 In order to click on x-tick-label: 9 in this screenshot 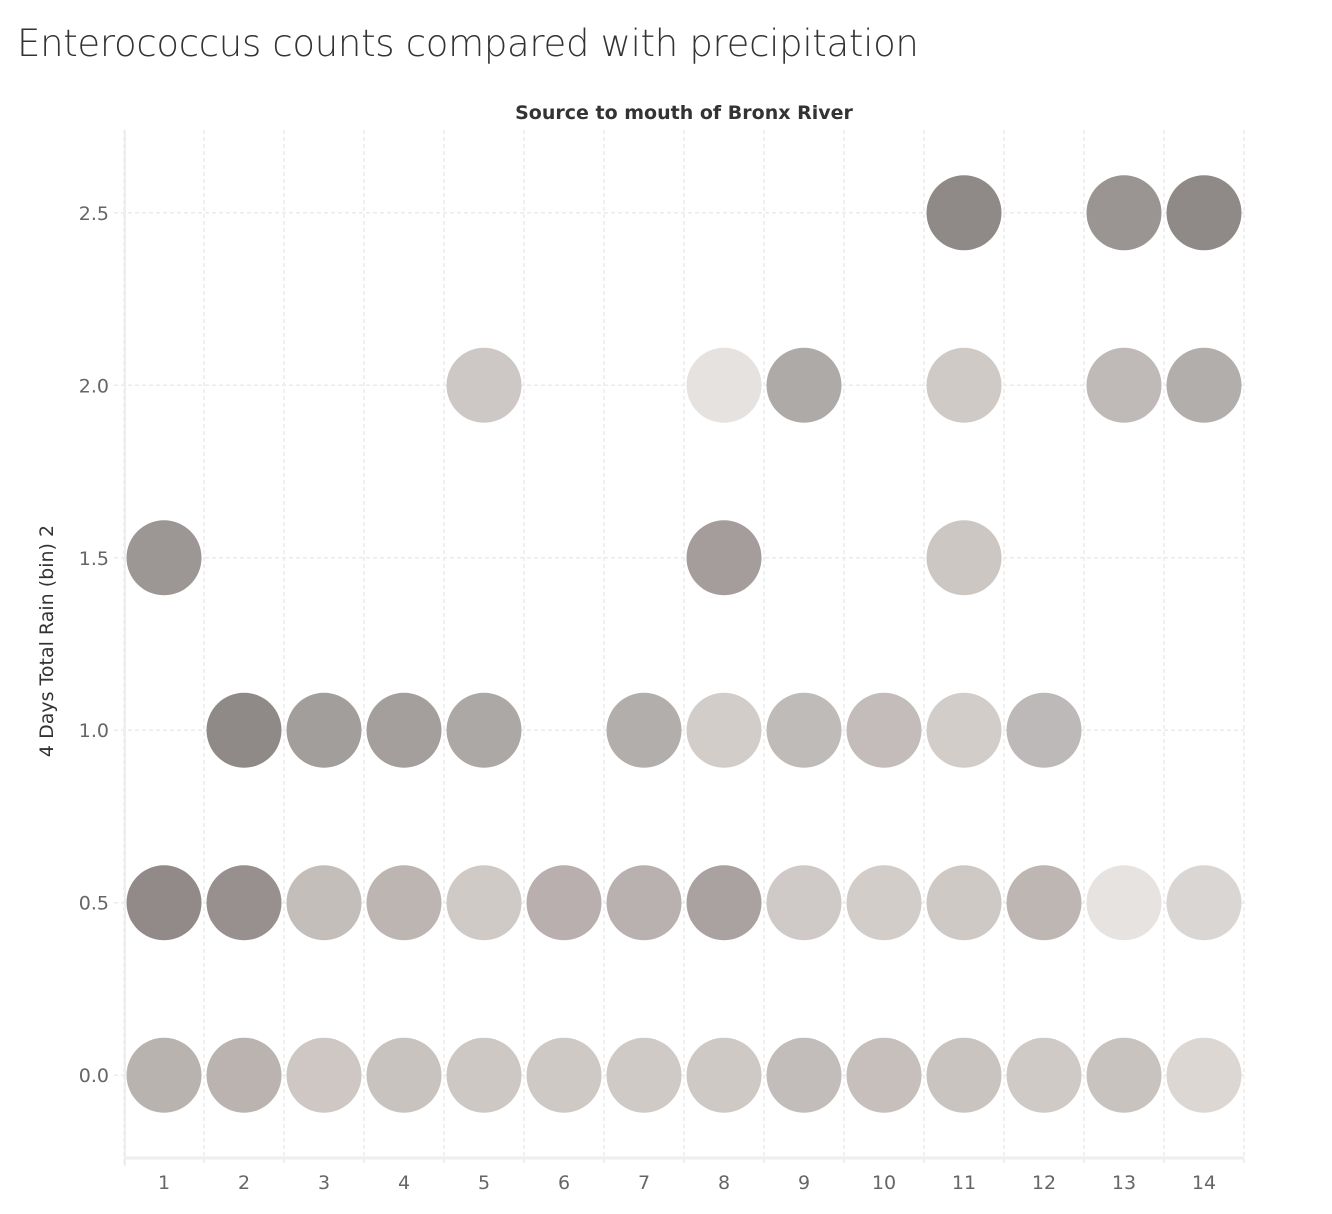, I will do `click(804, 1183)`.